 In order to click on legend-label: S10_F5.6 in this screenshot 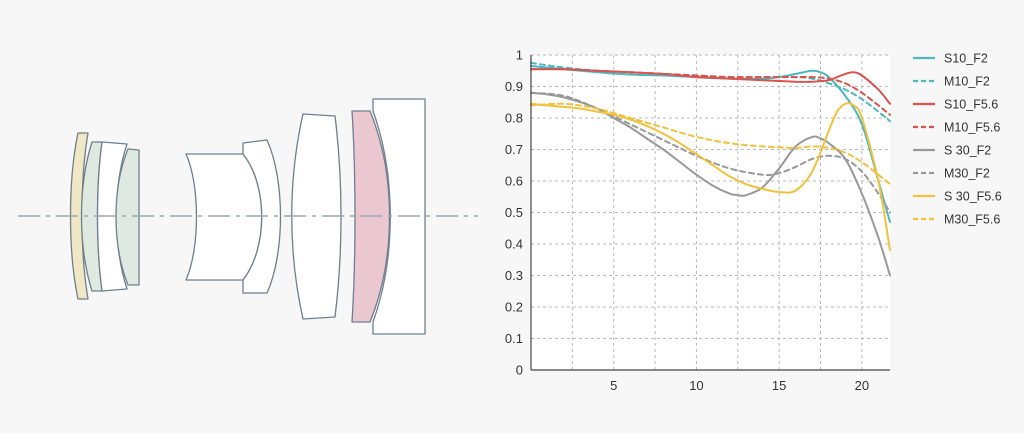, I will do `click(971, 105)`.